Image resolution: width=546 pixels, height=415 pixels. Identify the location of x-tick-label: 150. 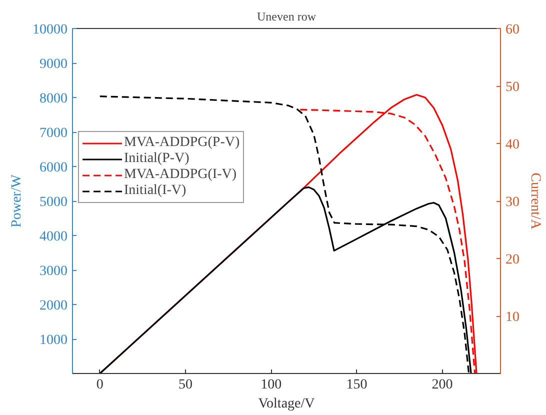
(357, 385).